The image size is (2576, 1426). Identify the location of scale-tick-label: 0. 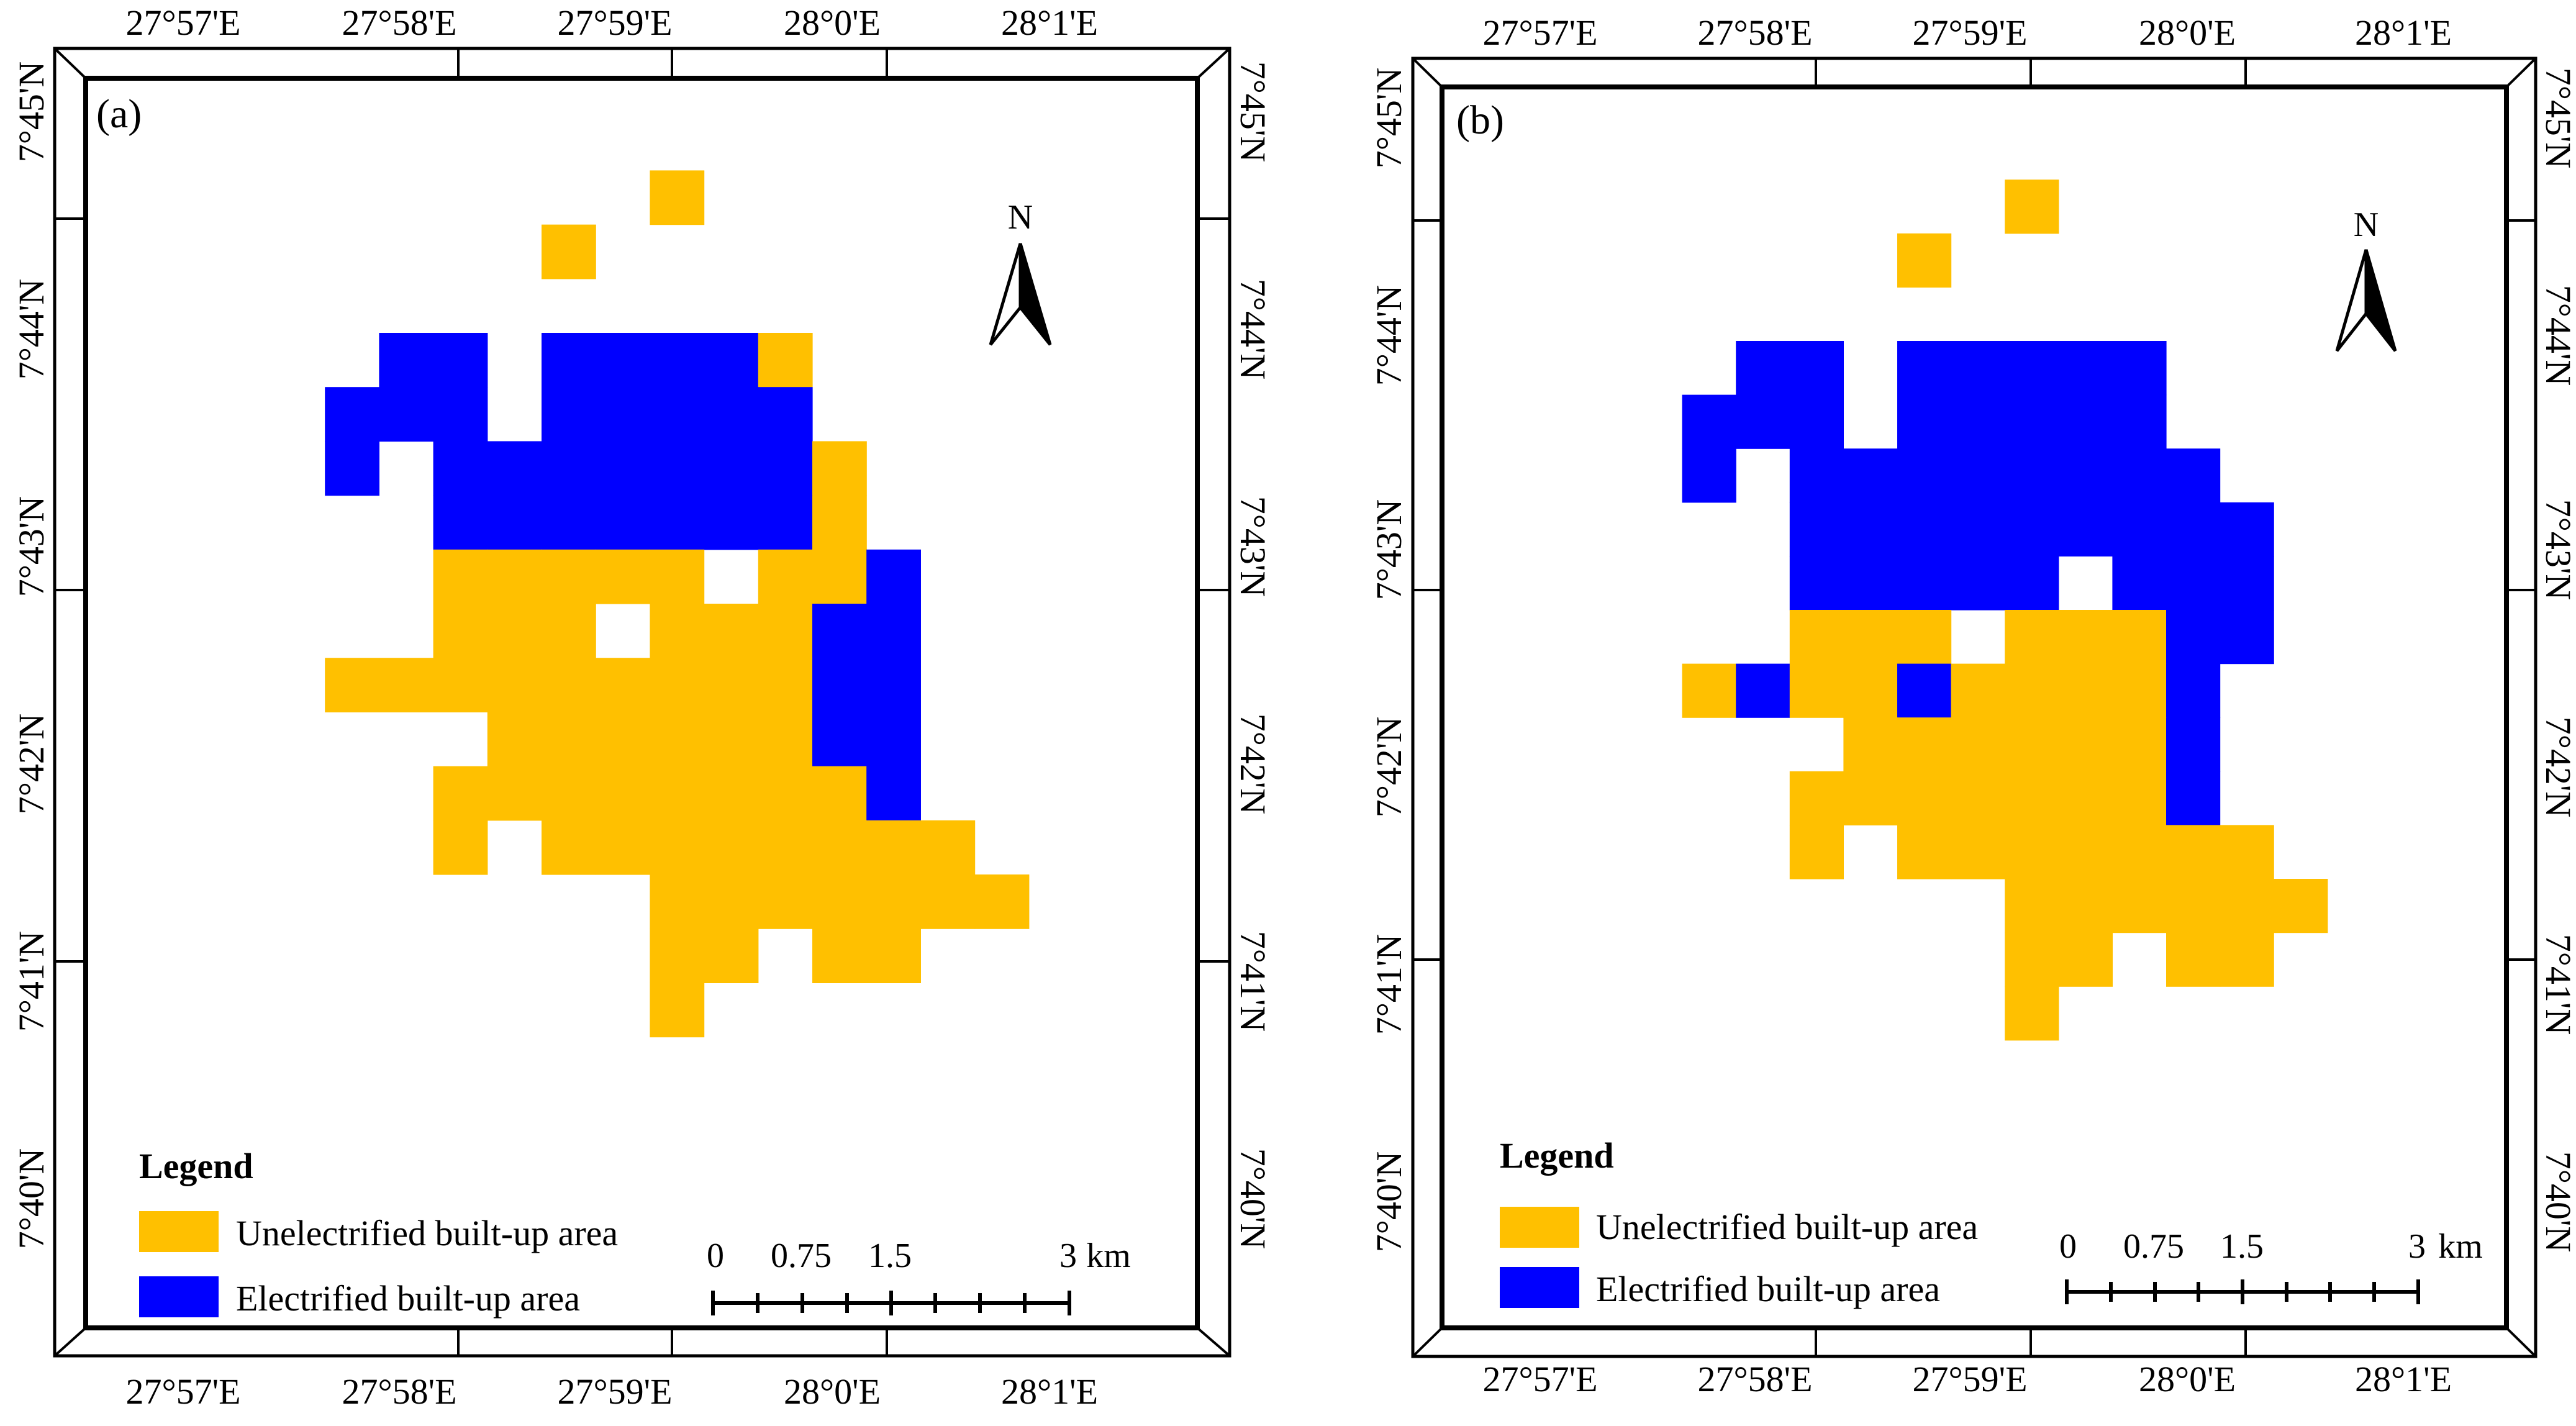
(715, 1256).